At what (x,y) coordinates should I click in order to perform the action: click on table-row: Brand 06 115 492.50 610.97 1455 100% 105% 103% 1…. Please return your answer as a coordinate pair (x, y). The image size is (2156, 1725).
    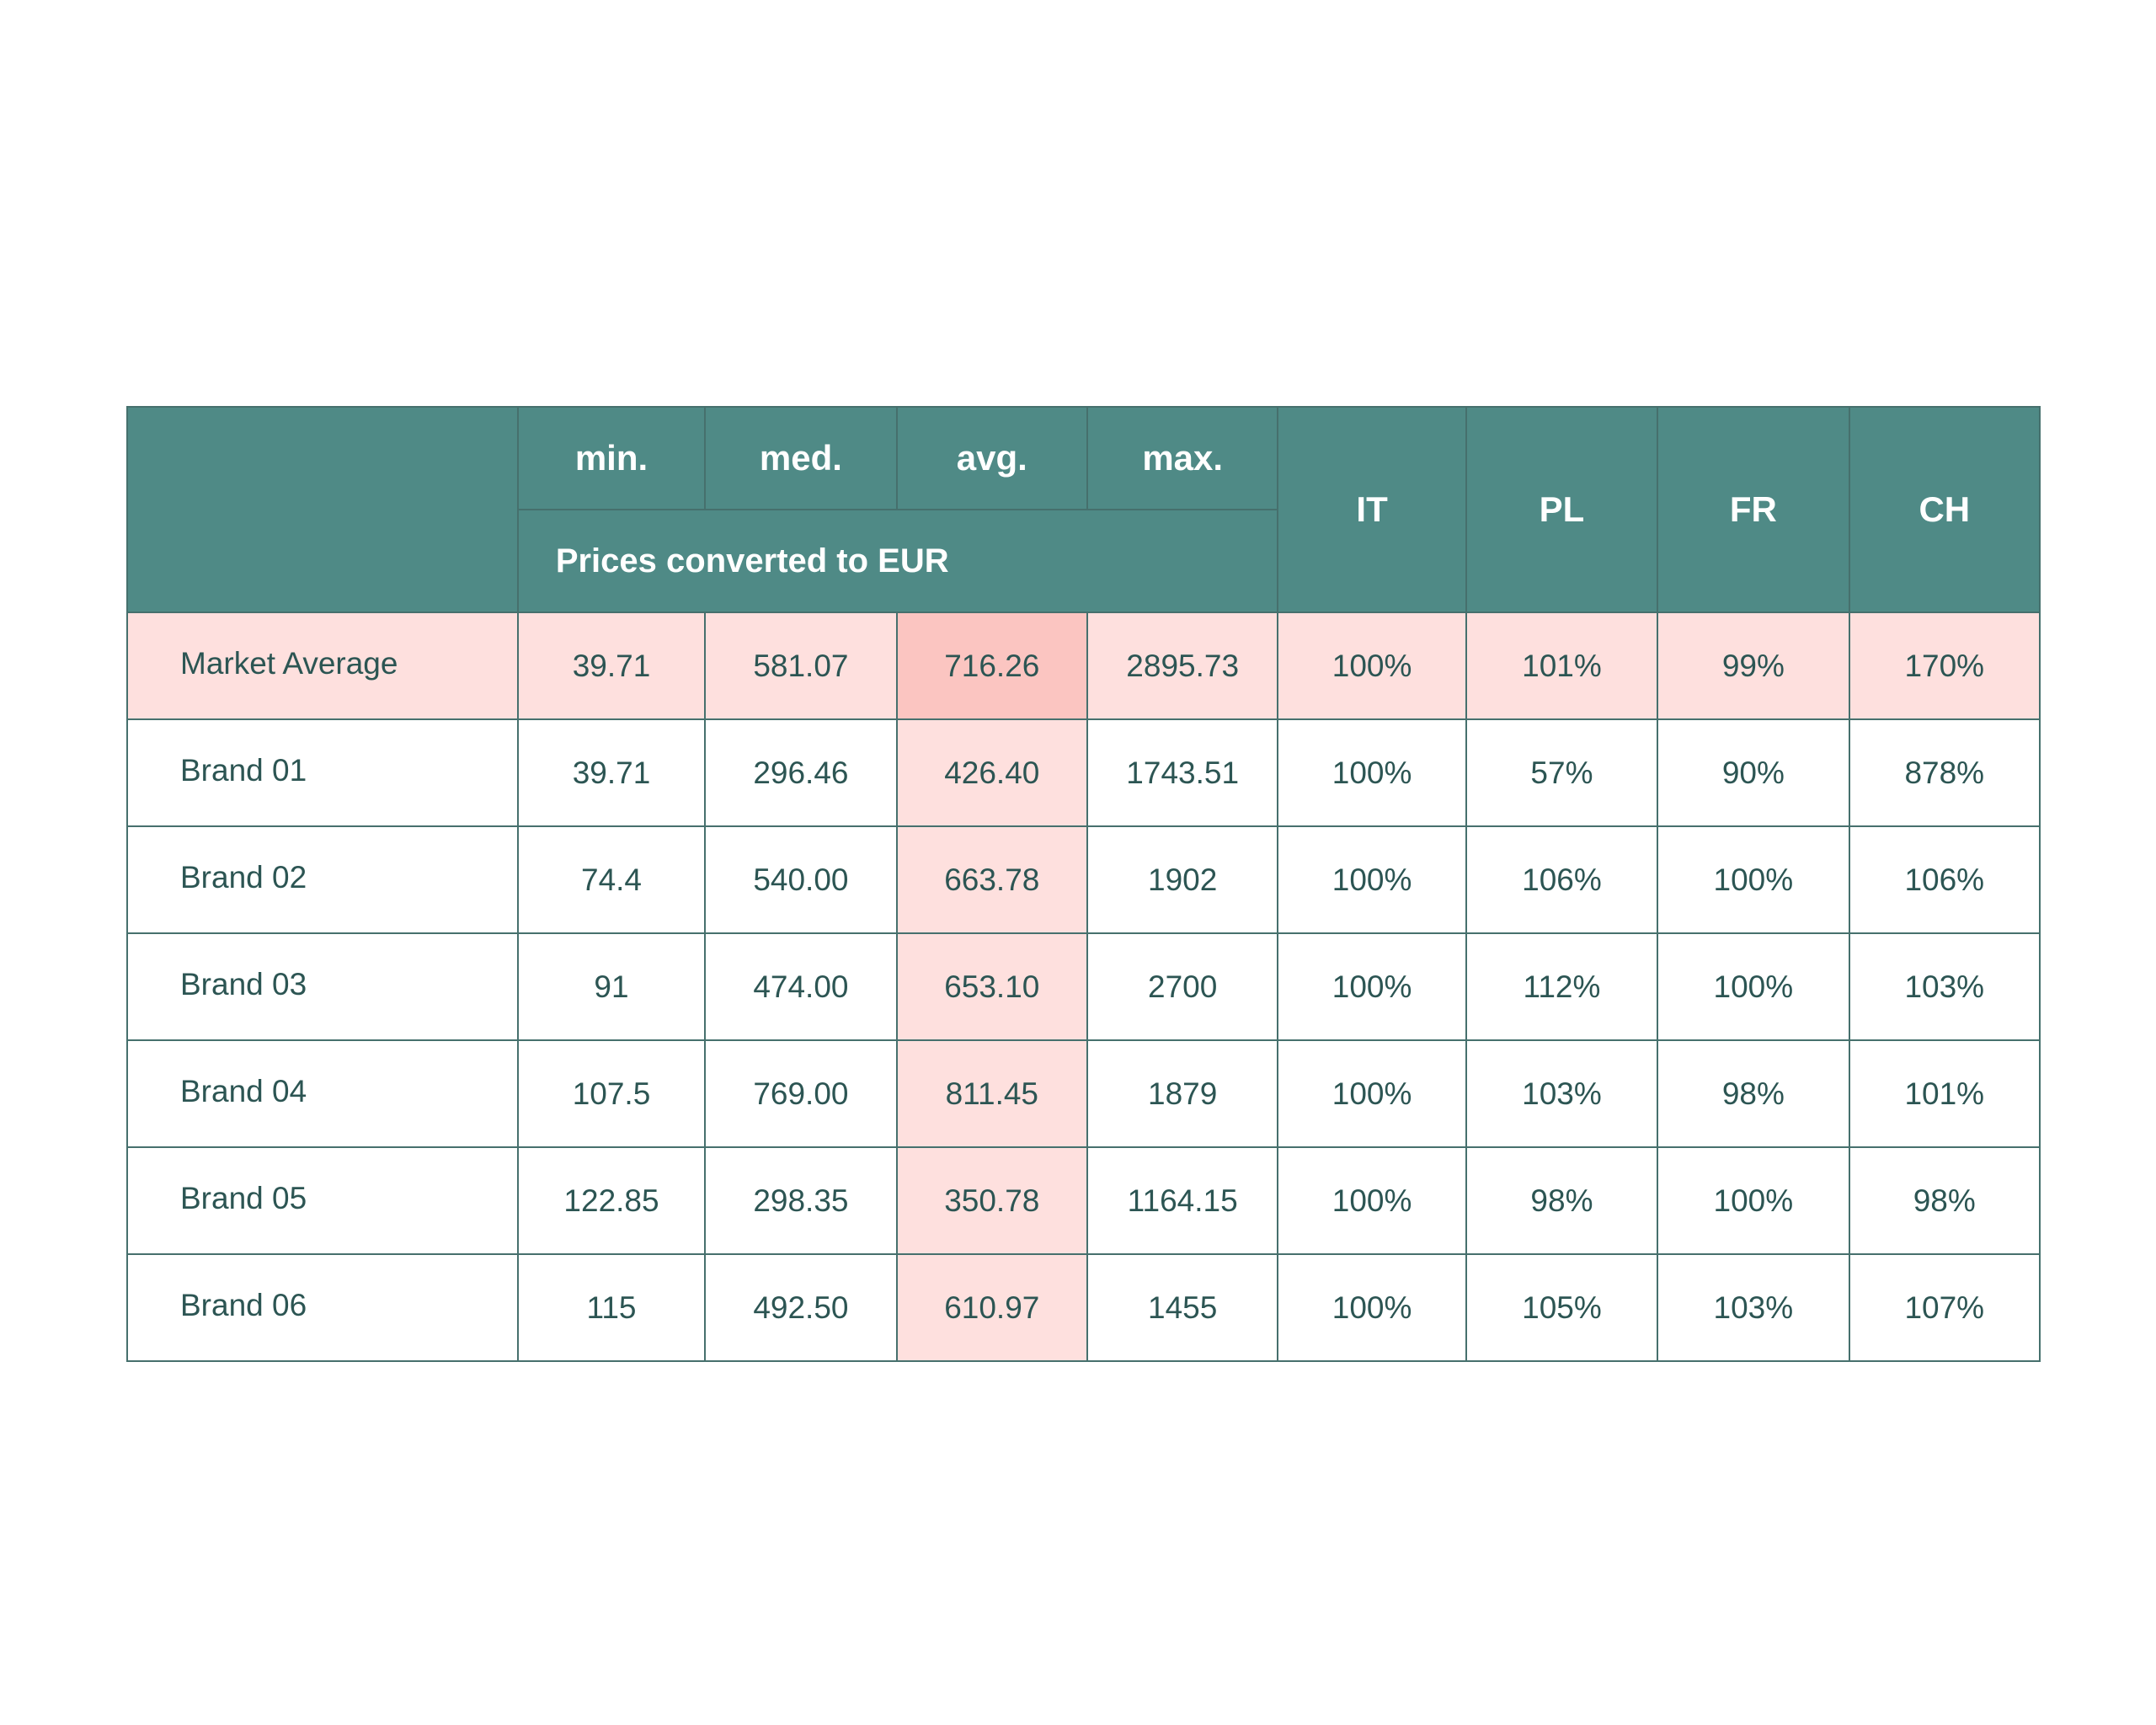
    Looking at the image, I should click on (1083, 1307).